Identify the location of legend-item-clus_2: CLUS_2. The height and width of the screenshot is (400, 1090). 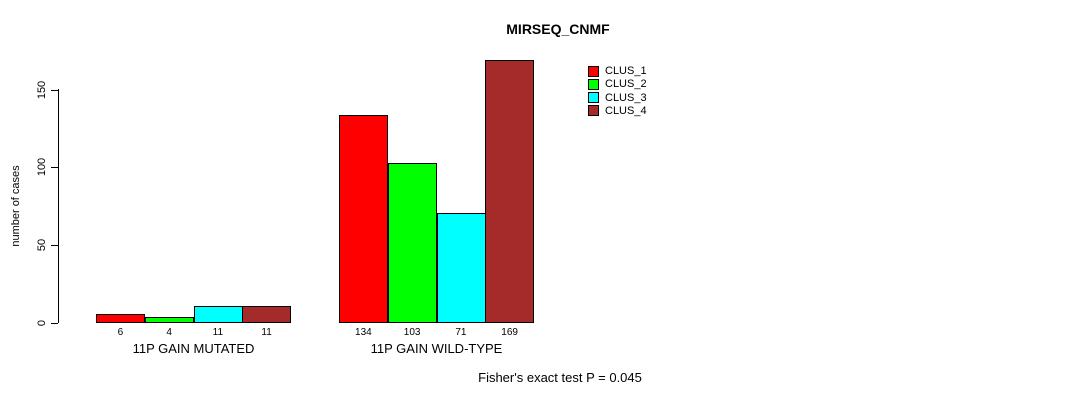
(617, 84).